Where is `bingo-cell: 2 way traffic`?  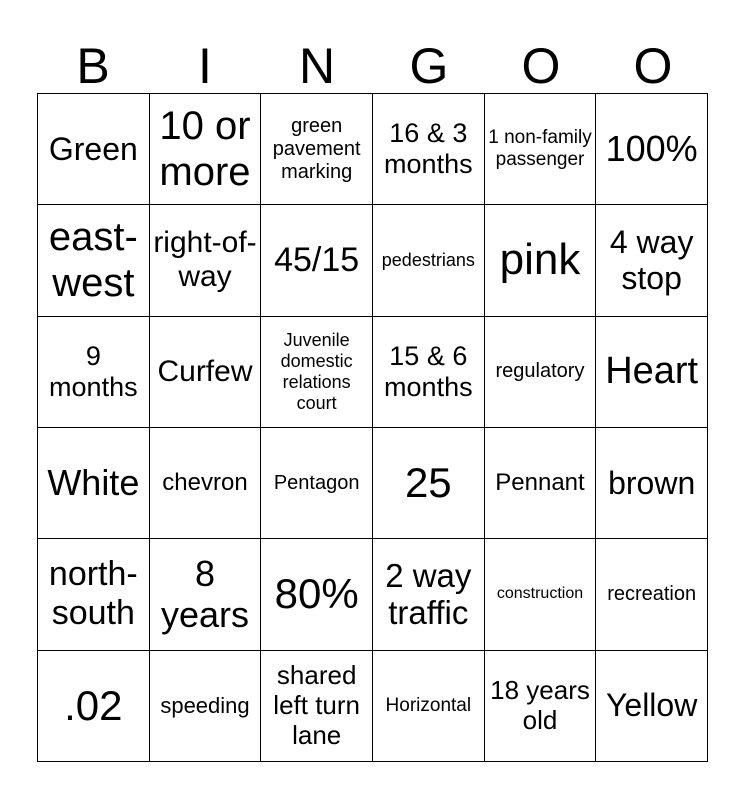
bingo-cell: 2 way traffic is located at coordinates (428, 595).